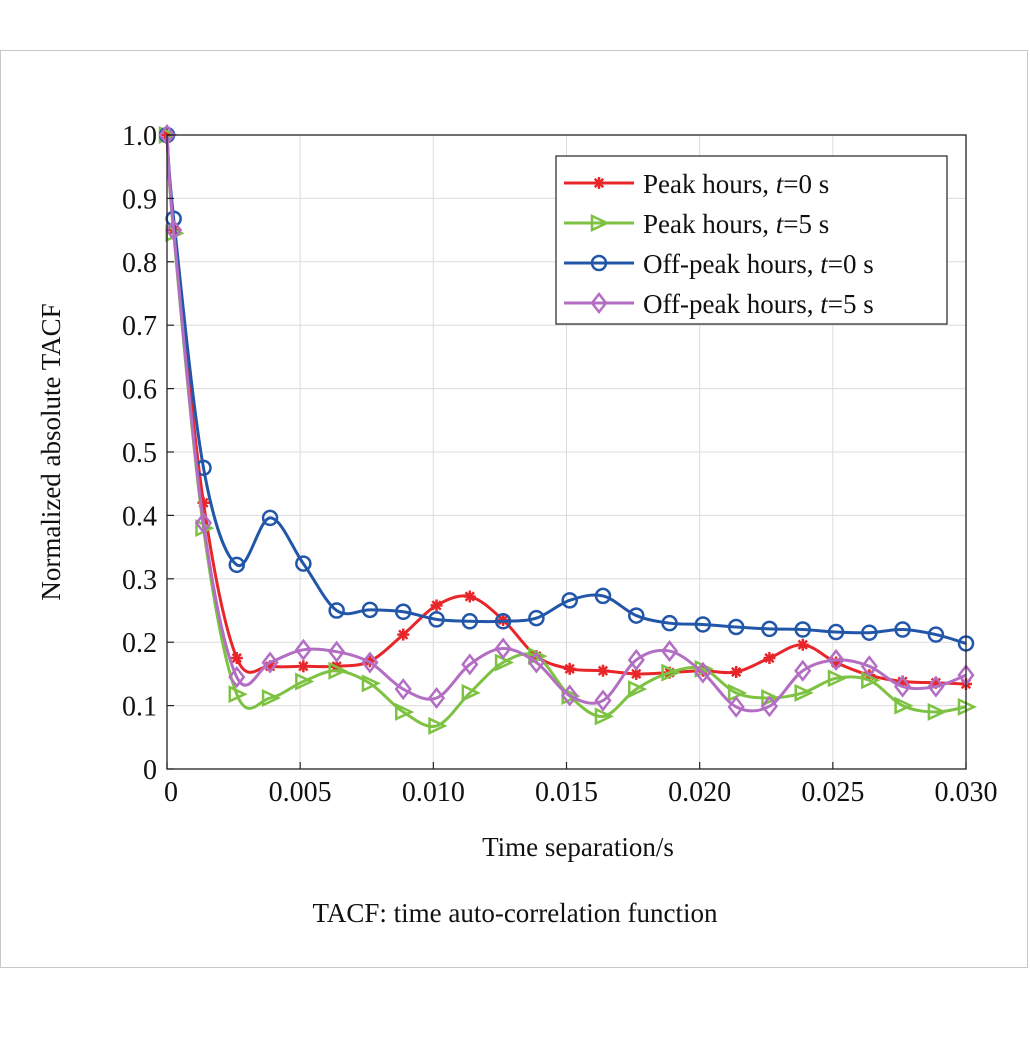 The image size is (1030, 1041). Describe the element at coordinates (433, 792) in the screenshot. I see `x-tick-label: 0.010` at that location.